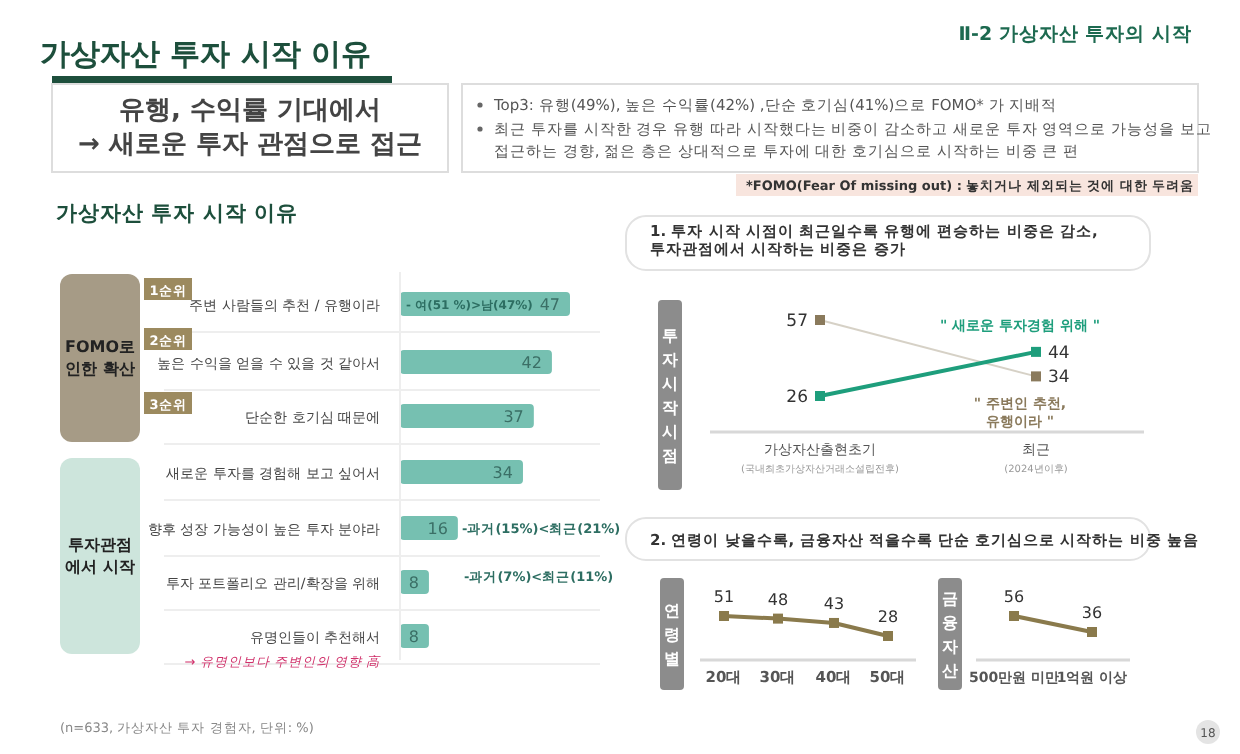 The width and height of the screenshot is (1240, 754). I want to click on data-label: 57, so click(797, 322).